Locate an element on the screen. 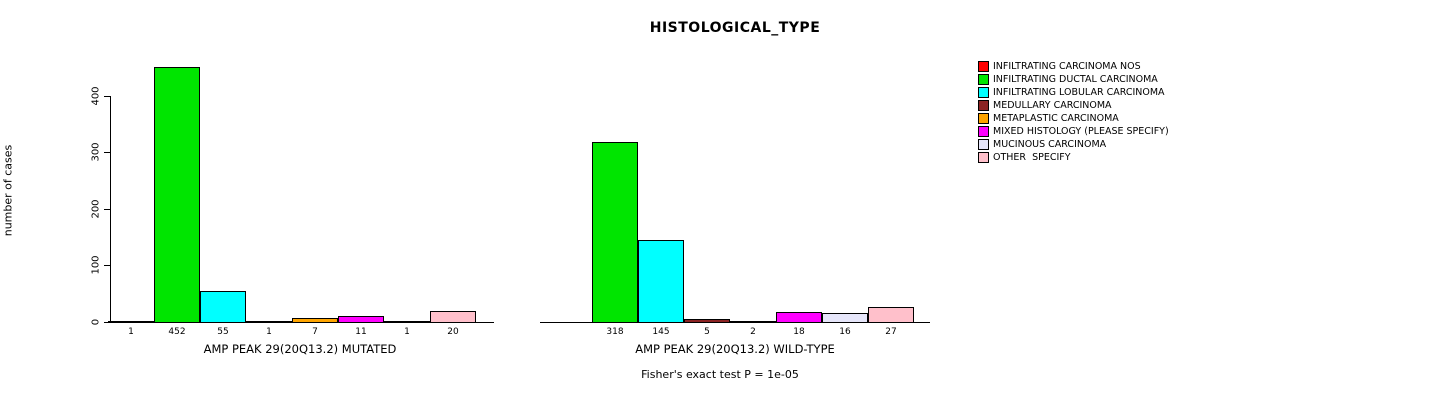 The height and width of the screenshot is (400, 1440). y-tick-label: 100 is located at coordinates (96, 265).